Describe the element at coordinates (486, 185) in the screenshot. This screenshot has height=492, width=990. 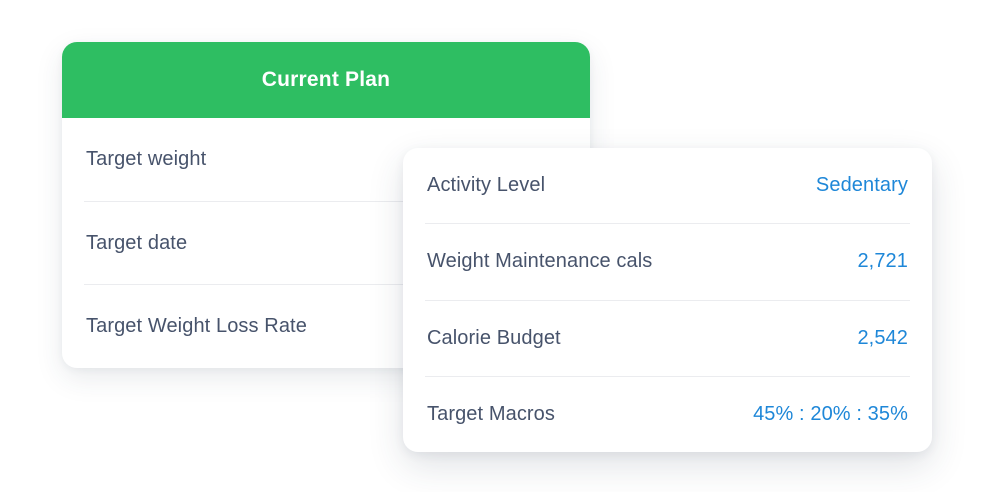
I see `row-label: Activity Level` at that location.